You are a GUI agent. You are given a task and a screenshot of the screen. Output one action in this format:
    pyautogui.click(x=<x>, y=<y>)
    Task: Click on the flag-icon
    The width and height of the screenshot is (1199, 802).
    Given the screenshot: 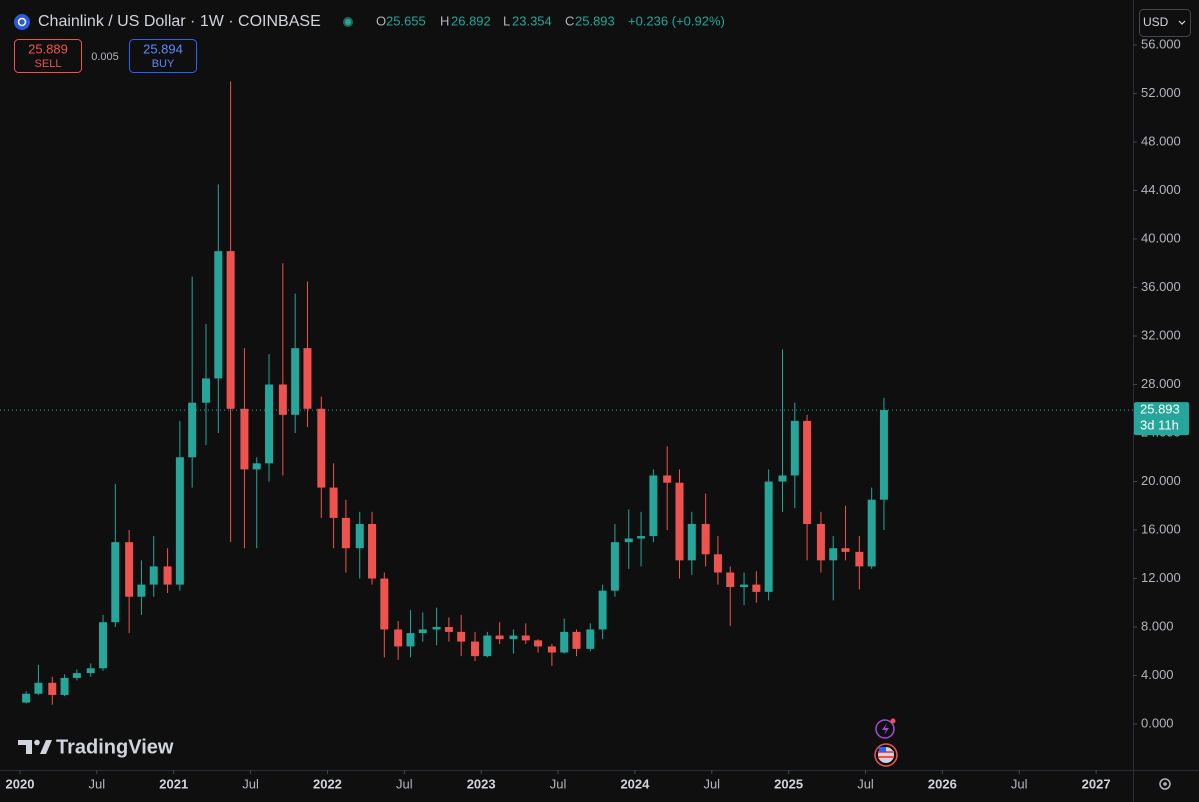 What is the action you would take?
    pyautogui.click(x=886, y=755)
    